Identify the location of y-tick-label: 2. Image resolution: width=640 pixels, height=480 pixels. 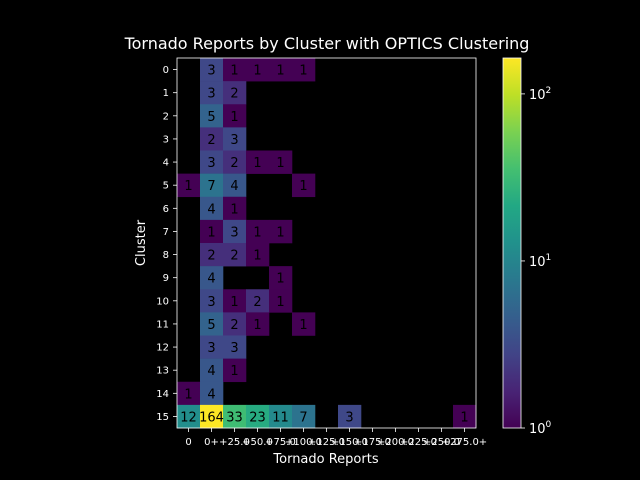
(166, 116).